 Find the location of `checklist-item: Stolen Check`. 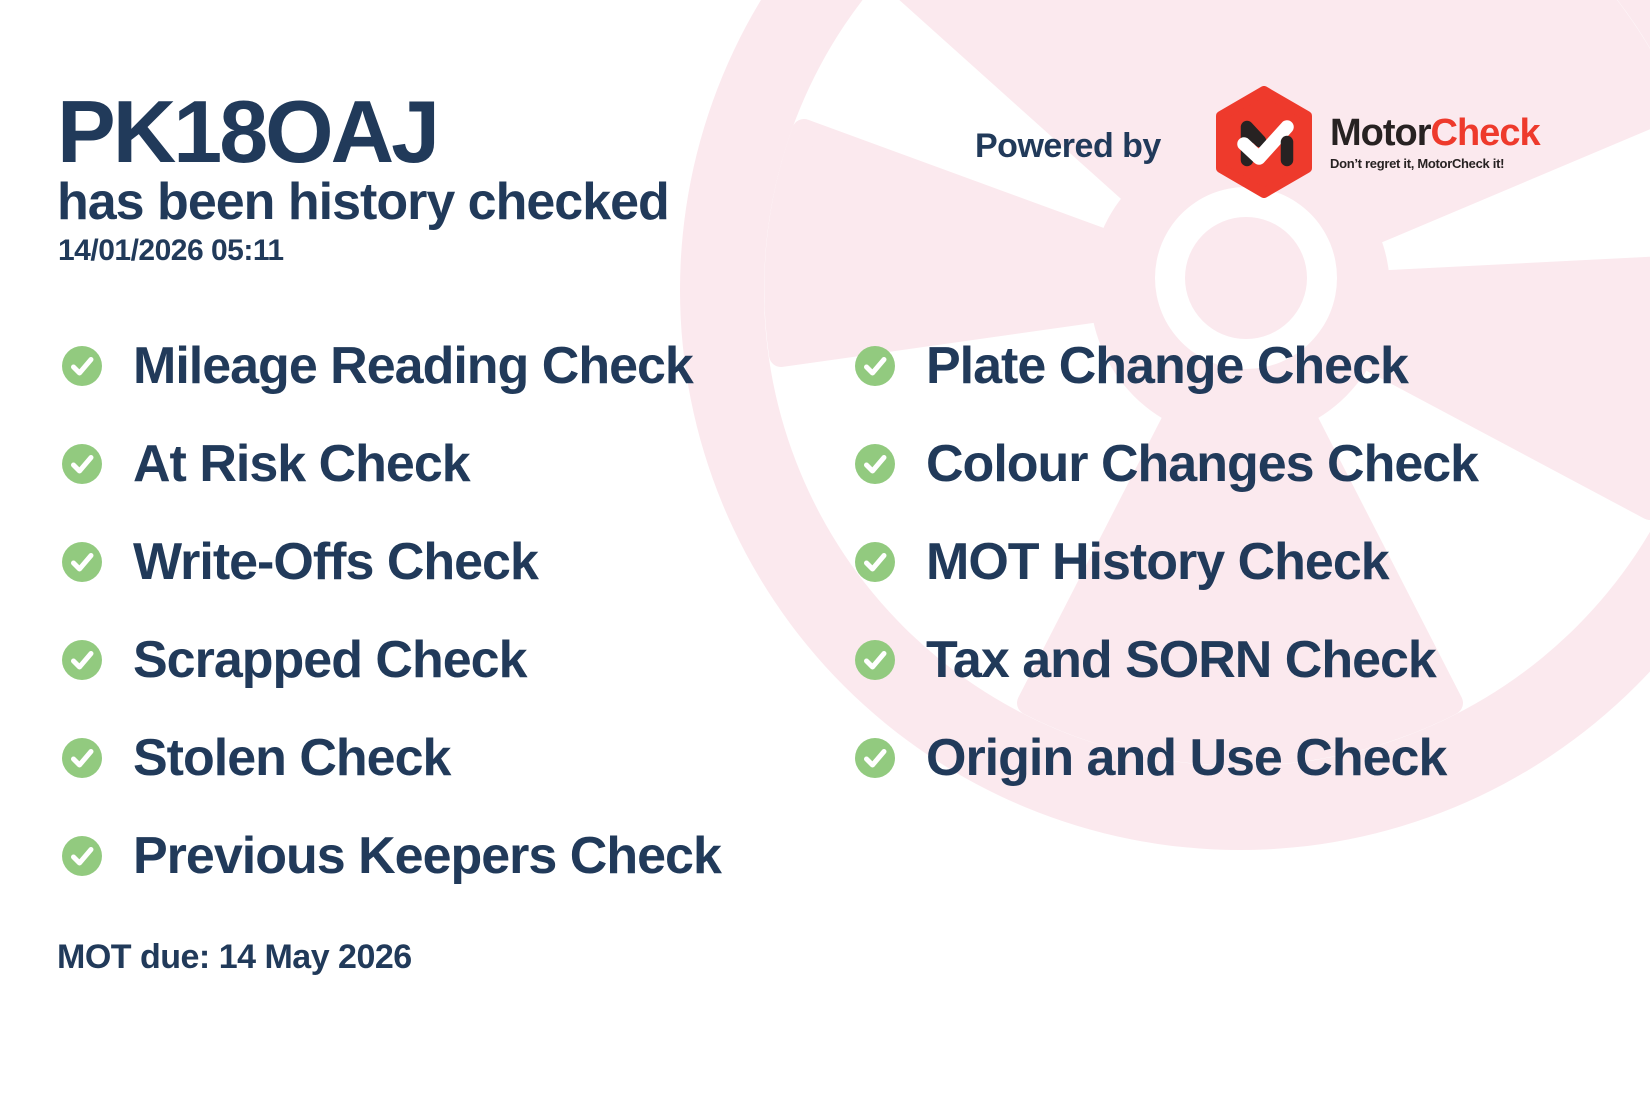

checklist-item: Stolen Check is located at coordinates (391, 758).